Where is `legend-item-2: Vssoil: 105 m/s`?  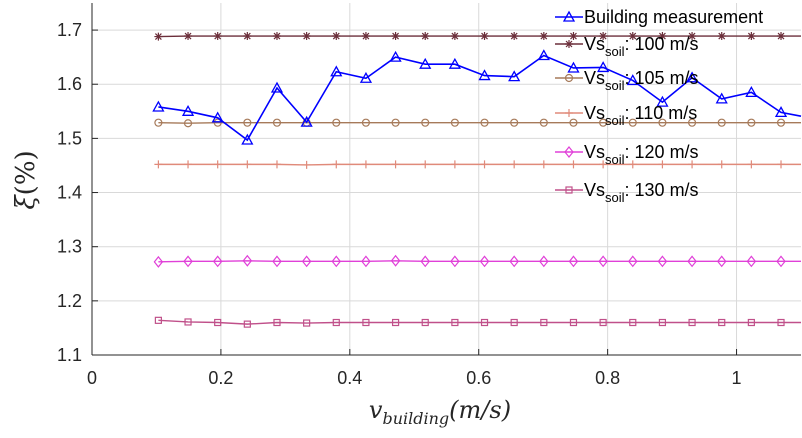
legend-item-2: Vssoil: 105 m/s is located at coordinates (627, 80).